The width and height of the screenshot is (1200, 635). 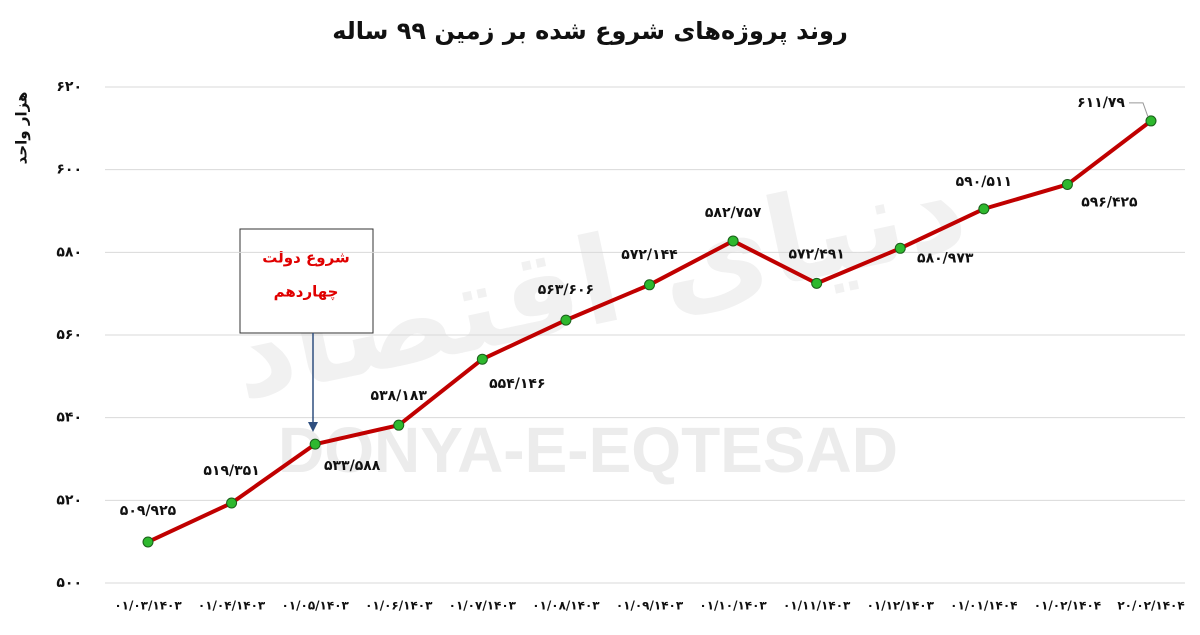 What do you see at coordinates (817, 606) in the screenshot?
I see `x-tick-label: ۰۱/۱۱/۱۴۰۳` at bounding box center [817, 606].